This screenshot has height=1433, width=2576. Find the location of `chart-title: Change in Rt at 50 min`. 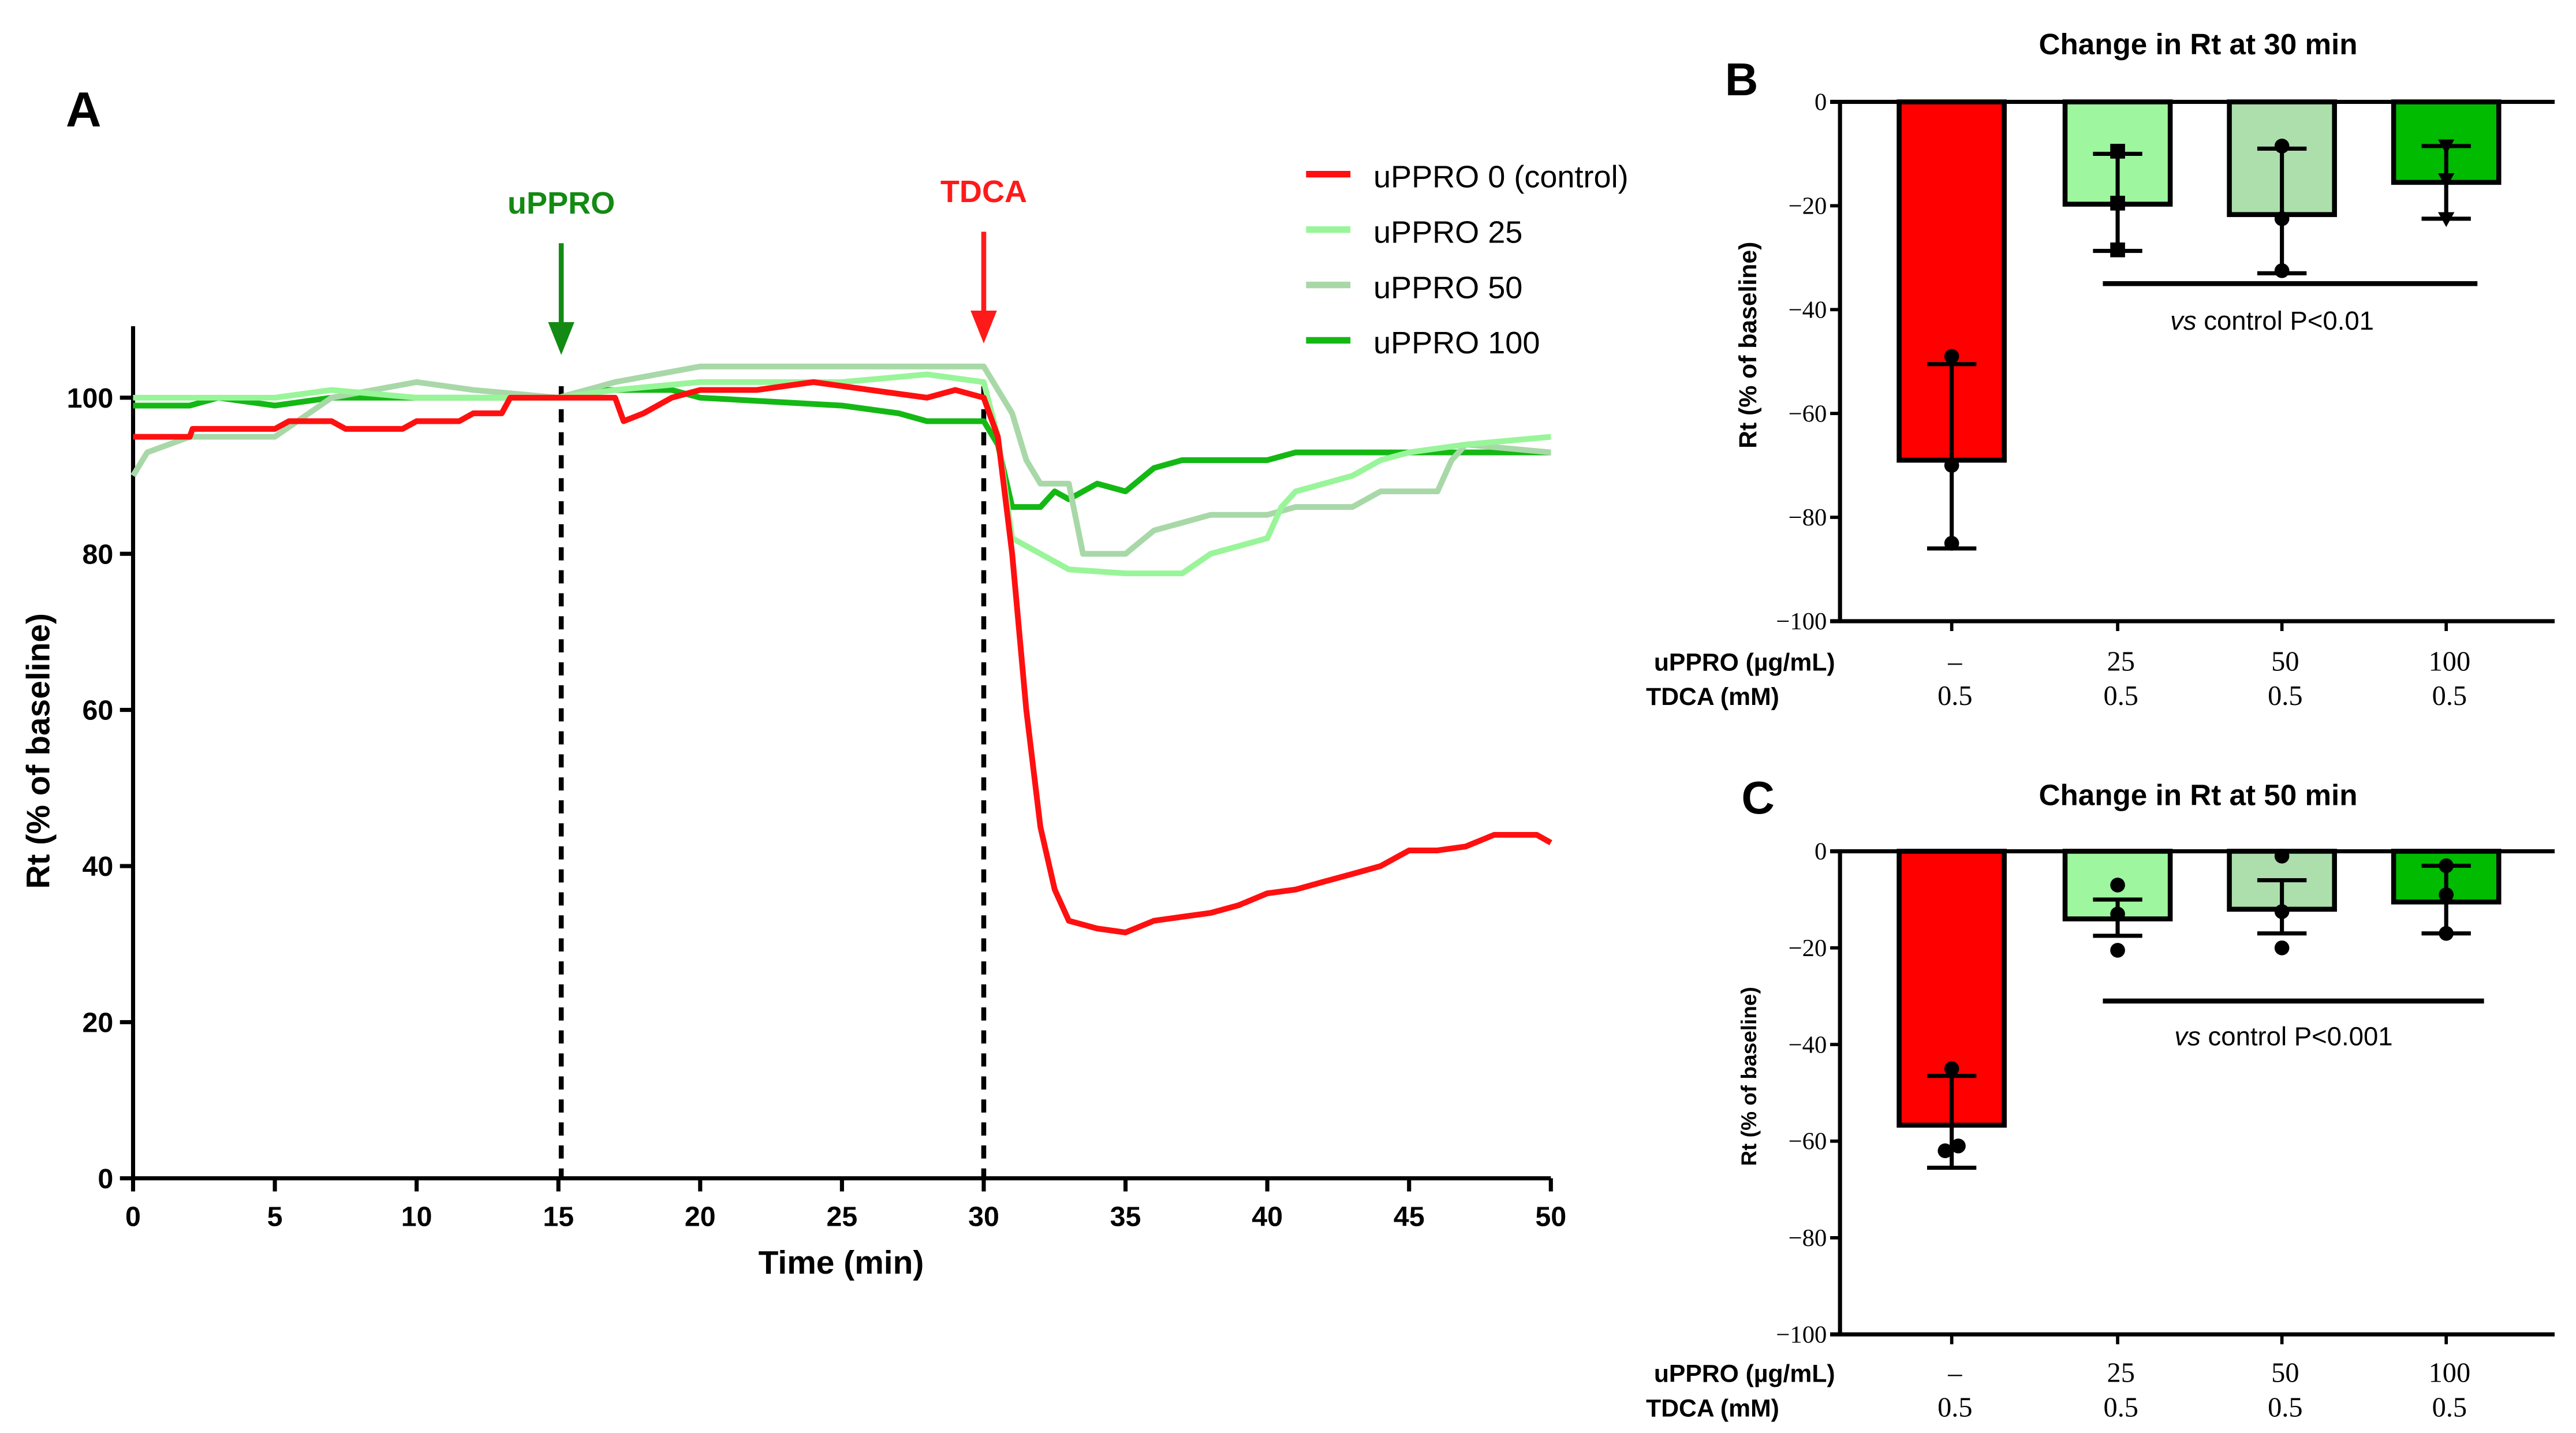

chart-title: Change in Rt at 50 min is located at coordinates (2198, 795).